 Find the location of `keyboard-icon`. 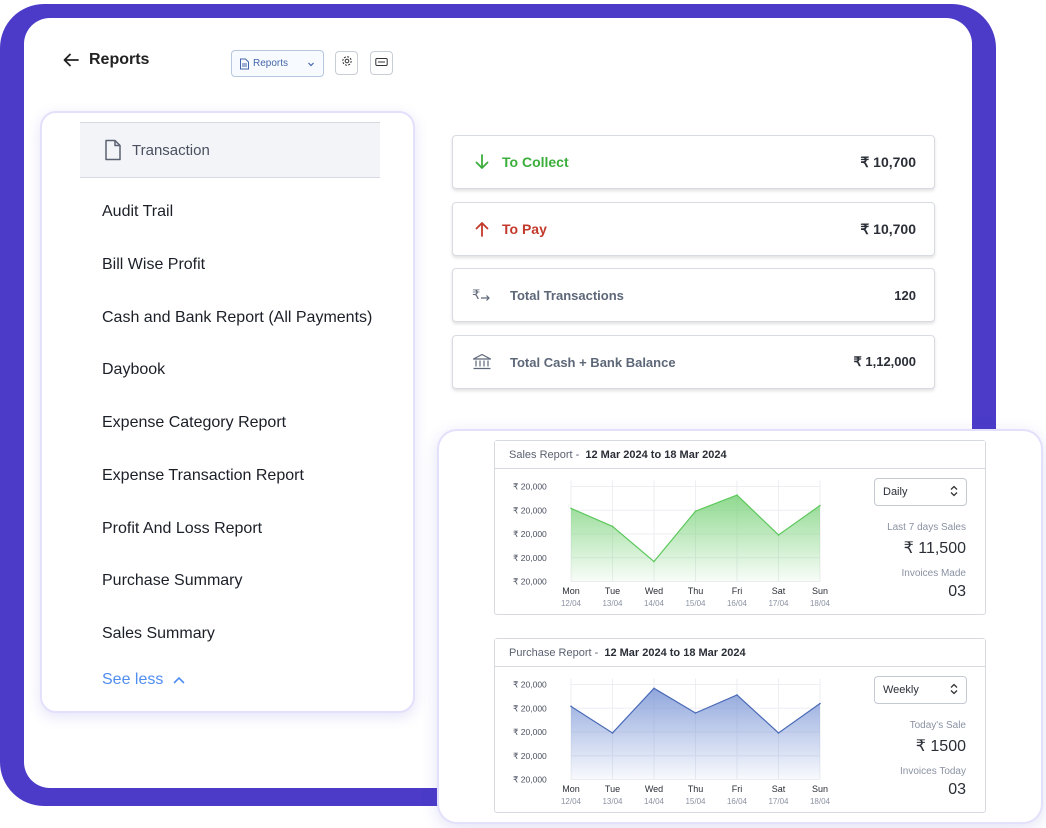

keyboard-icon is located at coordinates (381, 63).